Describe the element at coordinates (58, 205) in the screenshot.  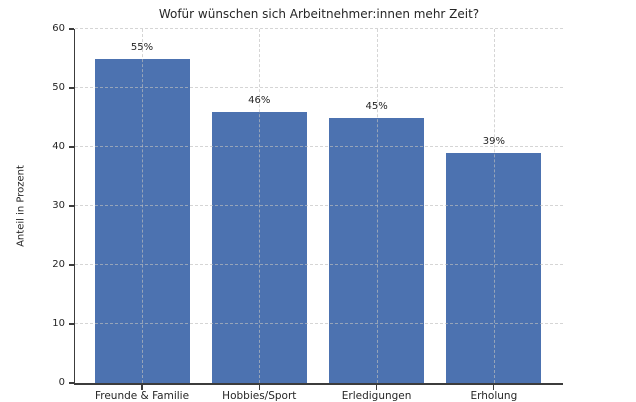
I see `y-tick-label: 30` at that location.